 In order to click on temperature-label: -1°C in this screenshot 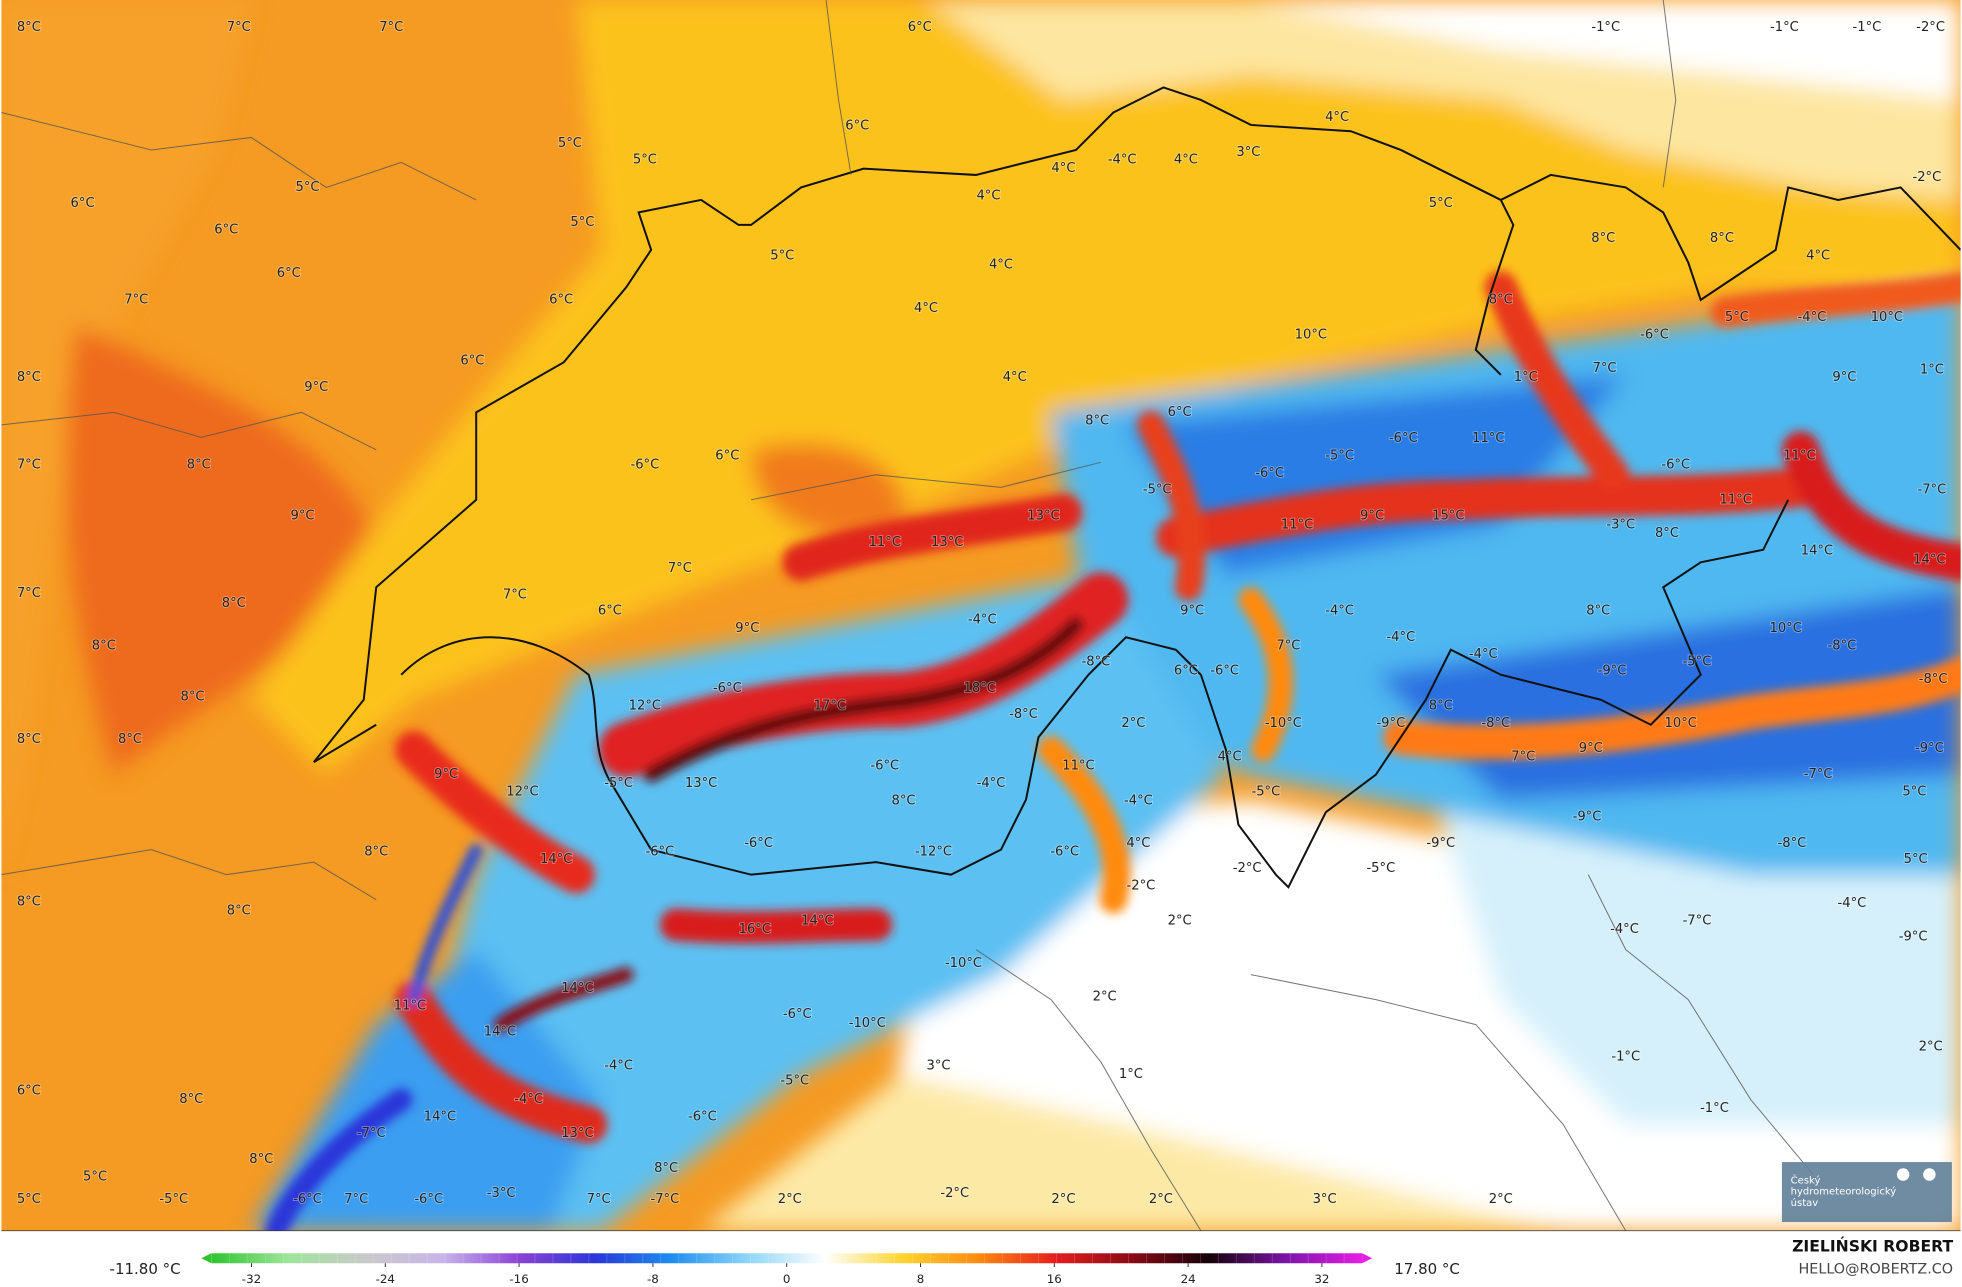, I will do `click(1625, 1057)`.